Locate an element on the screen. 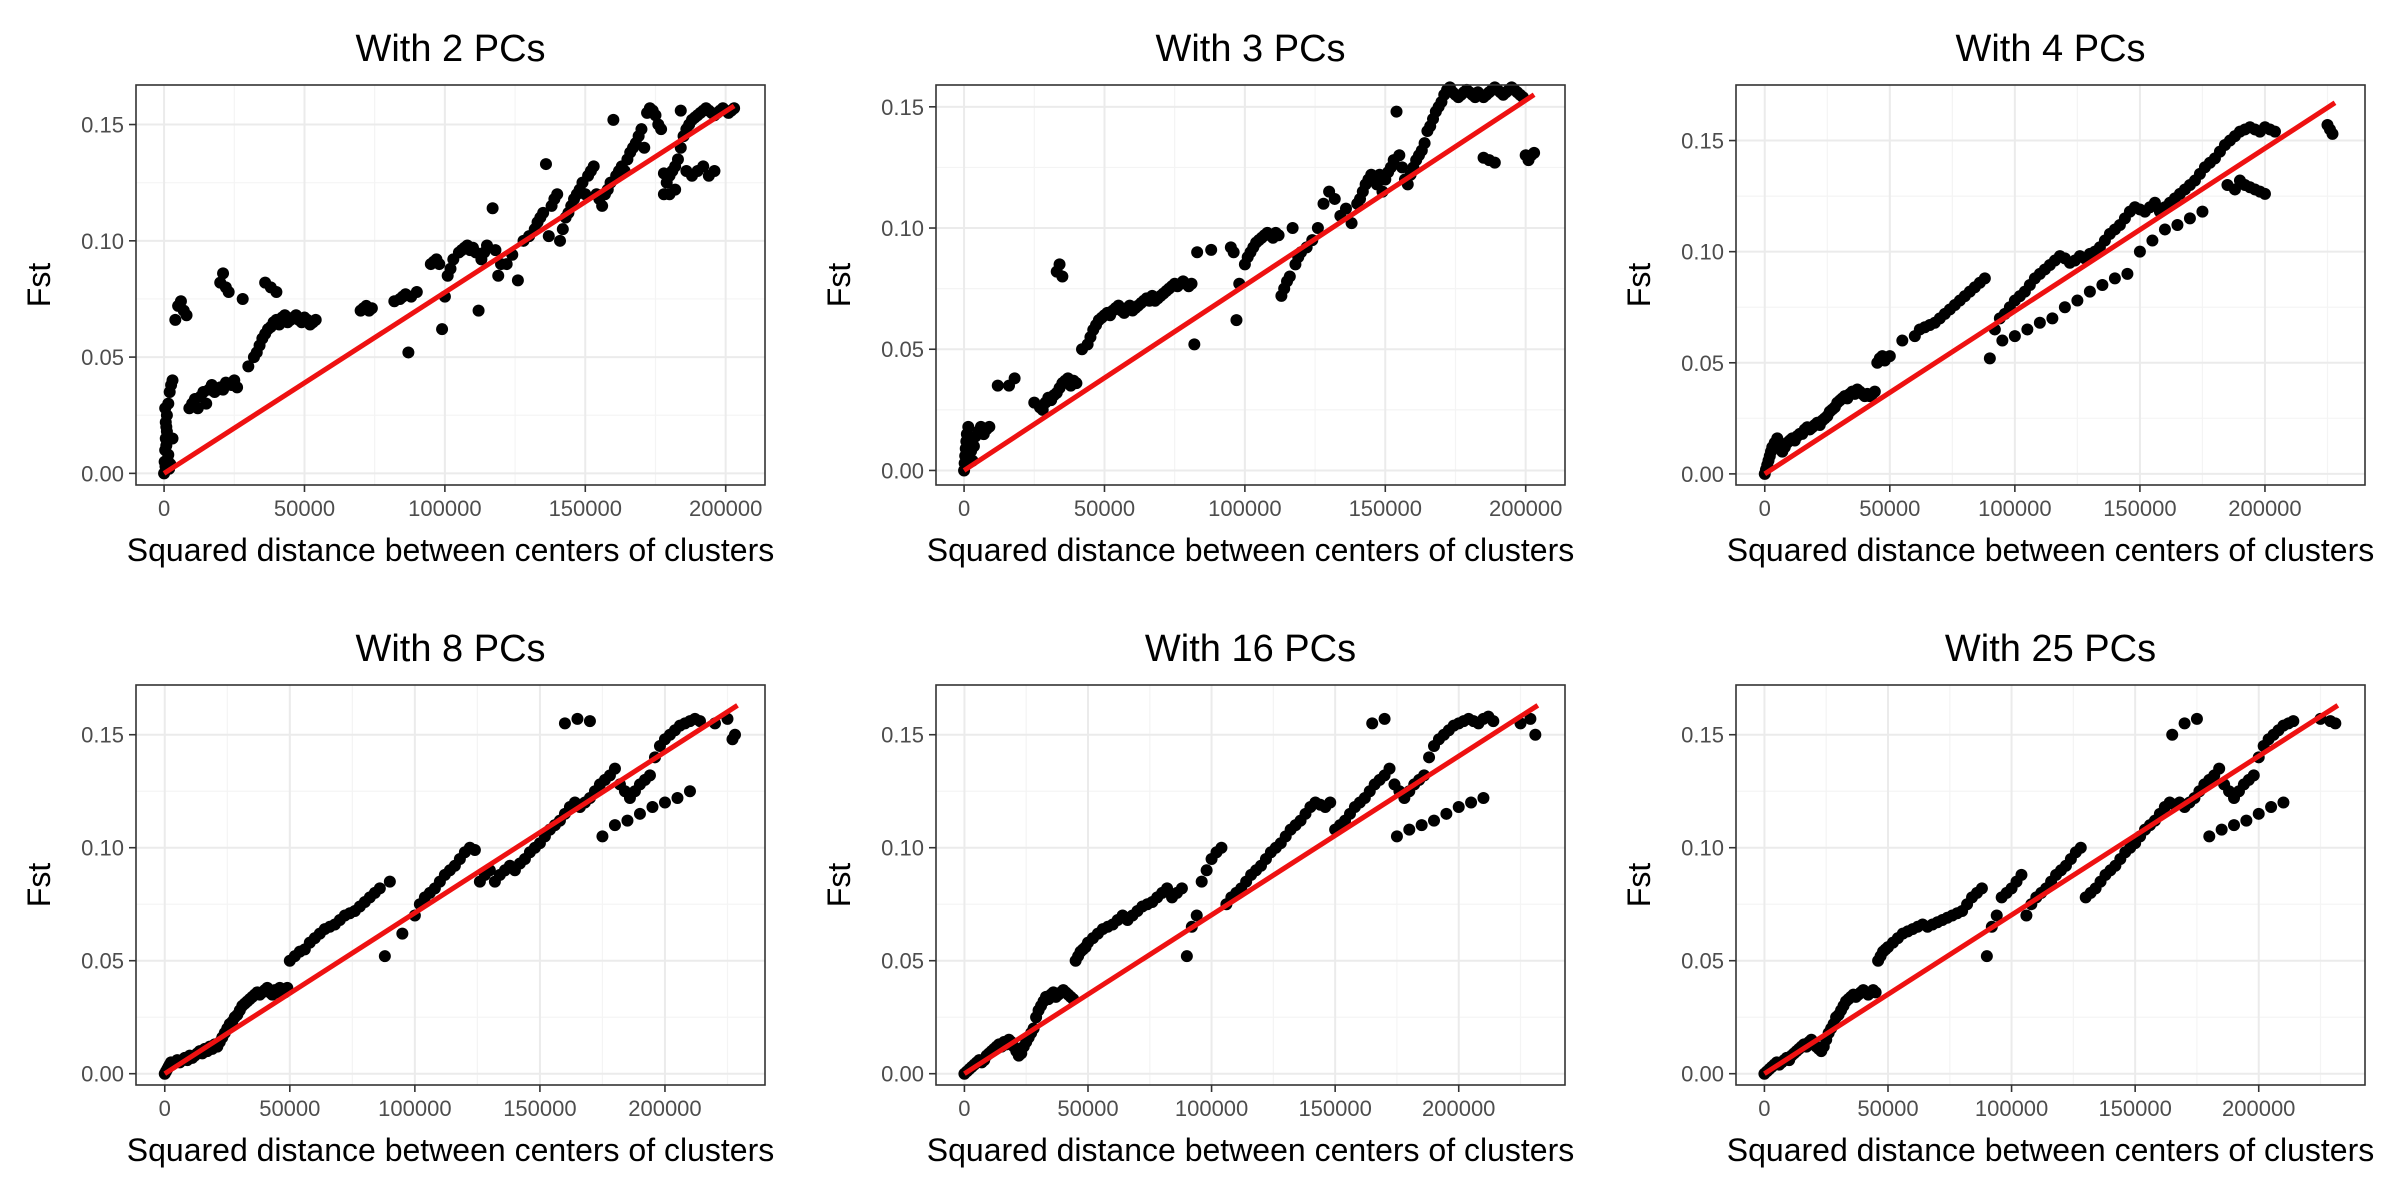 The height and width of the screenshot is (1200, 2400). panel-title: With 2 PCs is located at coordinates (450, 49).